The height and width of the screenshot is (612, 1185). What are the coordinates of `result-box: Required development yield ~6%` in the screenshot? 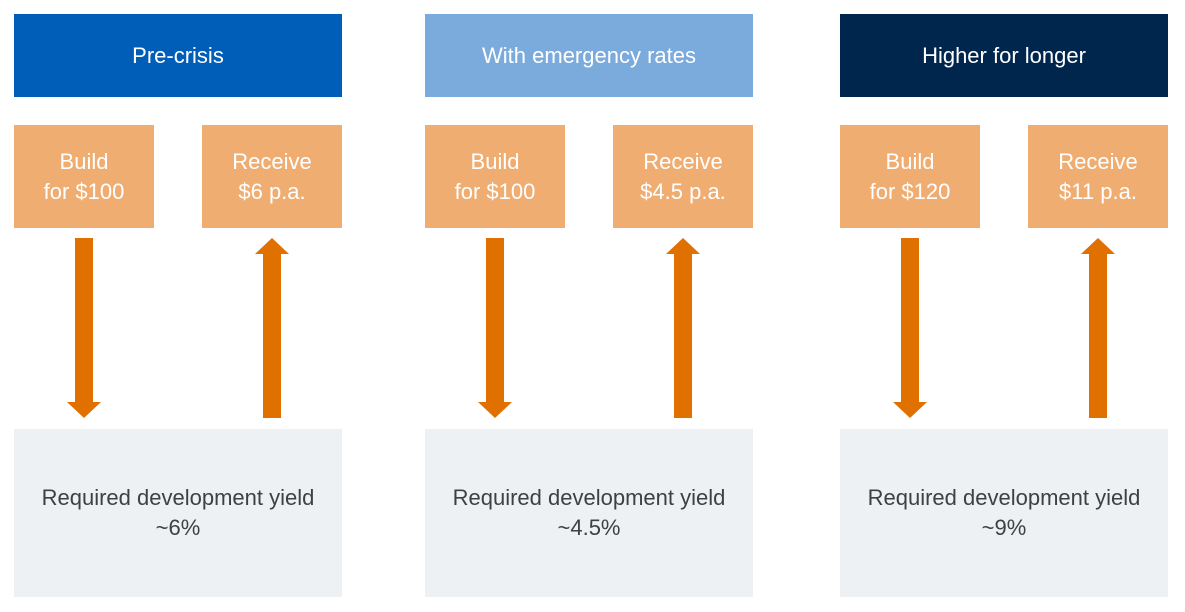 It's located at (178, 513).